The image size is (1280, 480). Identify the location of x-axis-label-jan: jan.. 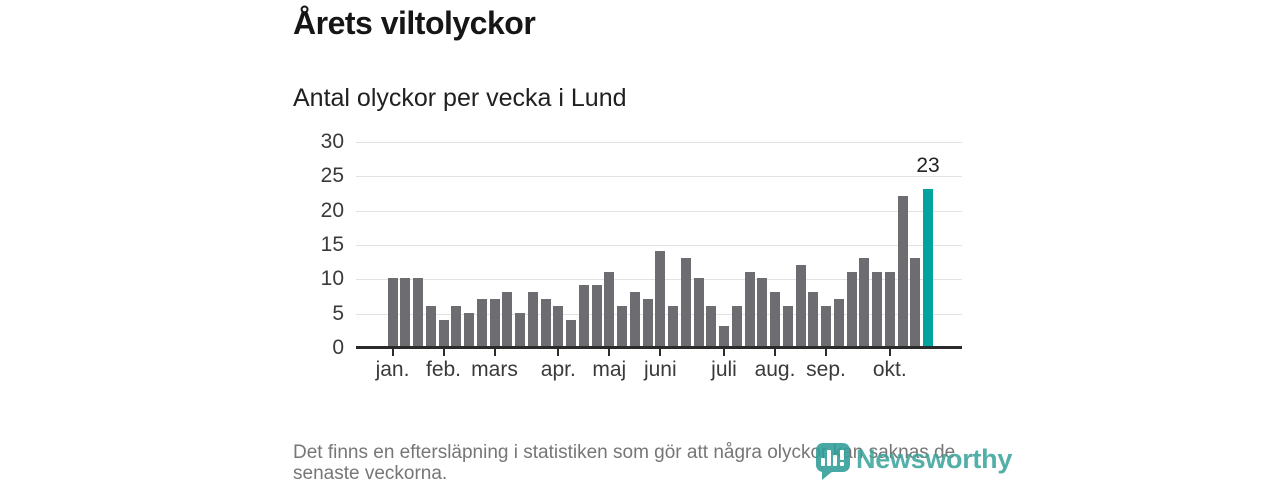
(392, 369).